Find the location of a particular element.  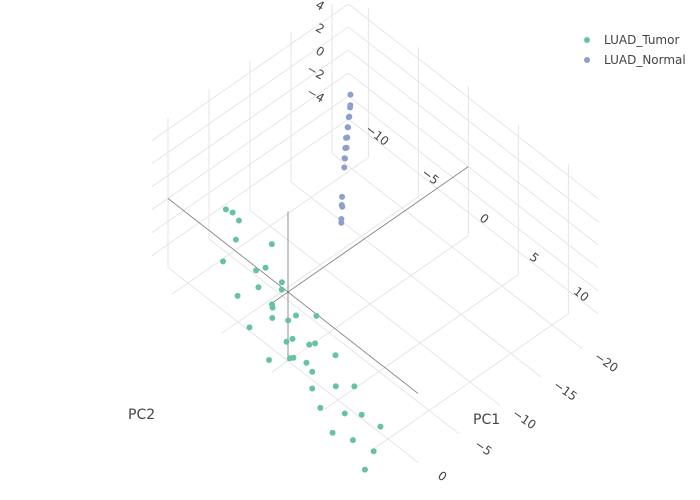

y-zero-line is located at coordinates (293, 296).